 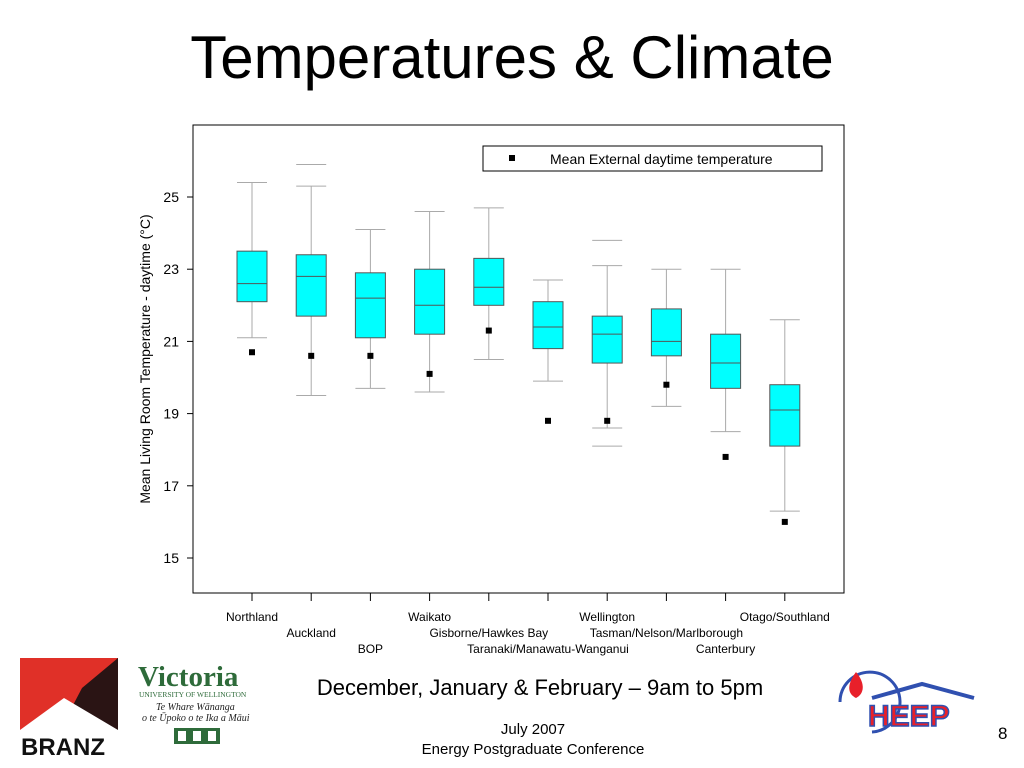 What do you see at coordinates (196, 718) in the screenshot?
I see `victoria-maori-line-2: o te Ūpoko o te Ika a Māui` at bounding box center [196, 718].